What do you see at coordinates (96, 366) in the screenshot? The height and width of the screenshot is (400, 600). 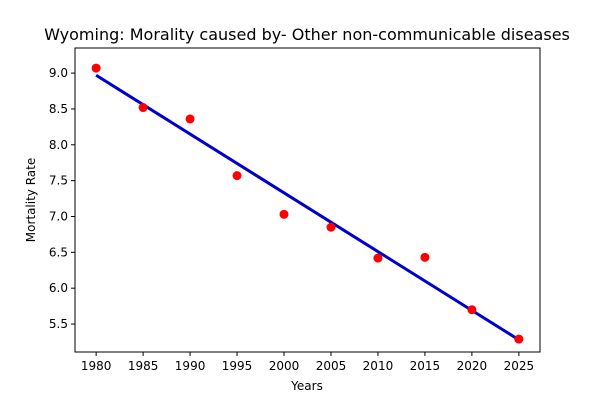 I see `x-tick-label: 1980` at bounding box center [96, 366].